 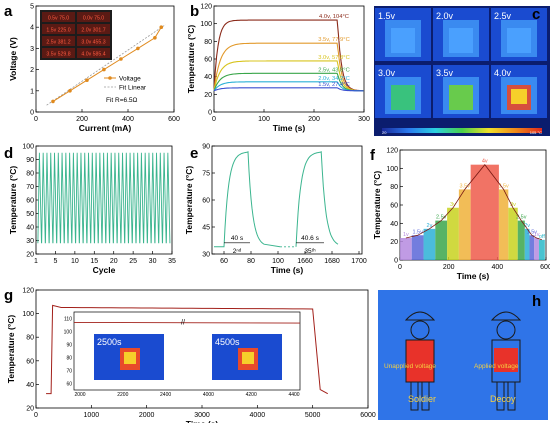 What do you see at coordinates (453, 205) in the screenshot?
I see `step-label: 3v` at bounding box center [453, 205].